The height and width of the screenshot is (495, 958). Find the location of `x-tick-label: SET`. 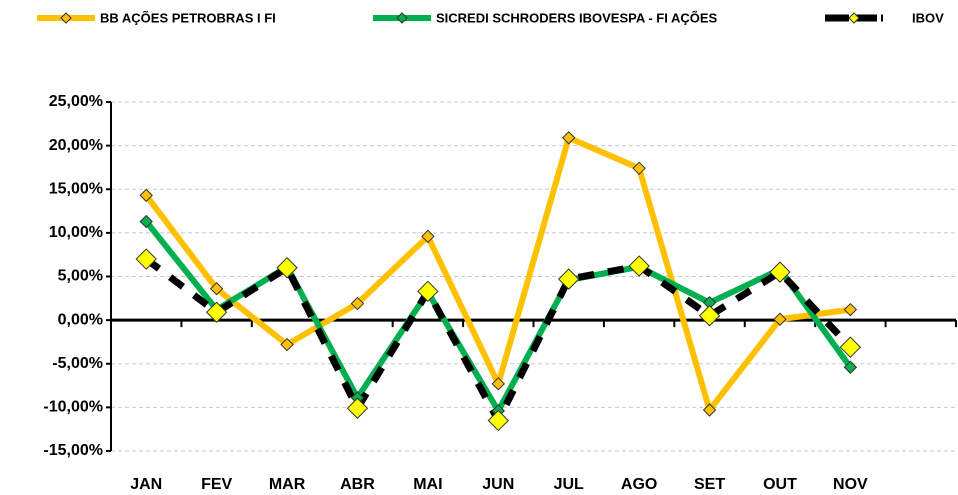

x-tick-label: SET is located at coordinates (709, 484).